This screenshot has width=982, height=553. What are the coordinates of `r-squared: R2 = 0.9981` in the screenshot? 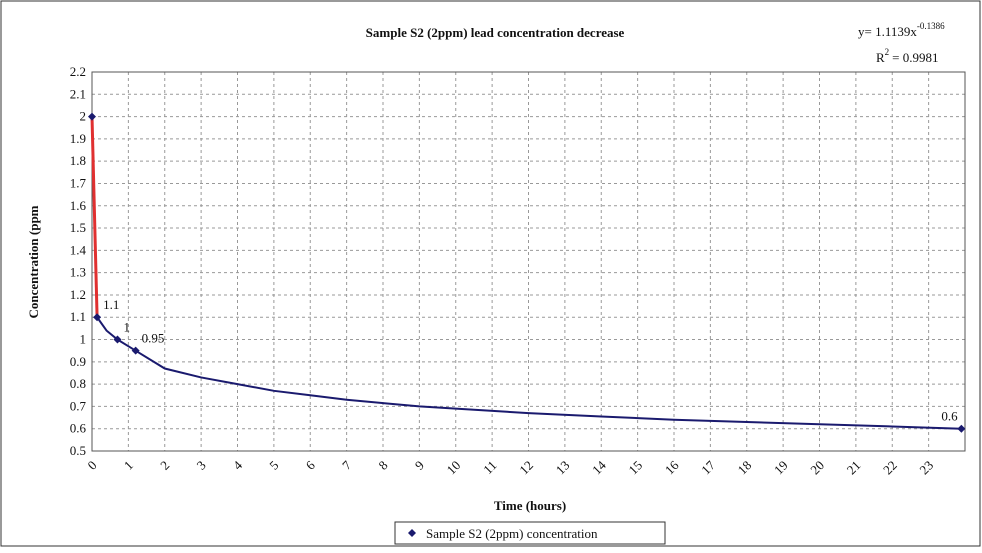 It's located at (907, 56).